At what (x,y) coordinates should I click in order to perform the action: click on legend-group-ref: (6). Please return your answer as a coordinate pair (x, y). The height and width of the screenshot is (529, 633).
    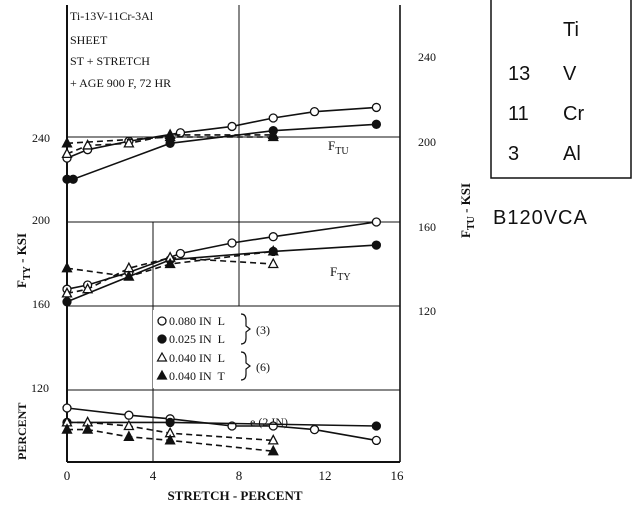
    Looking at the image, I should click on (263, 367).